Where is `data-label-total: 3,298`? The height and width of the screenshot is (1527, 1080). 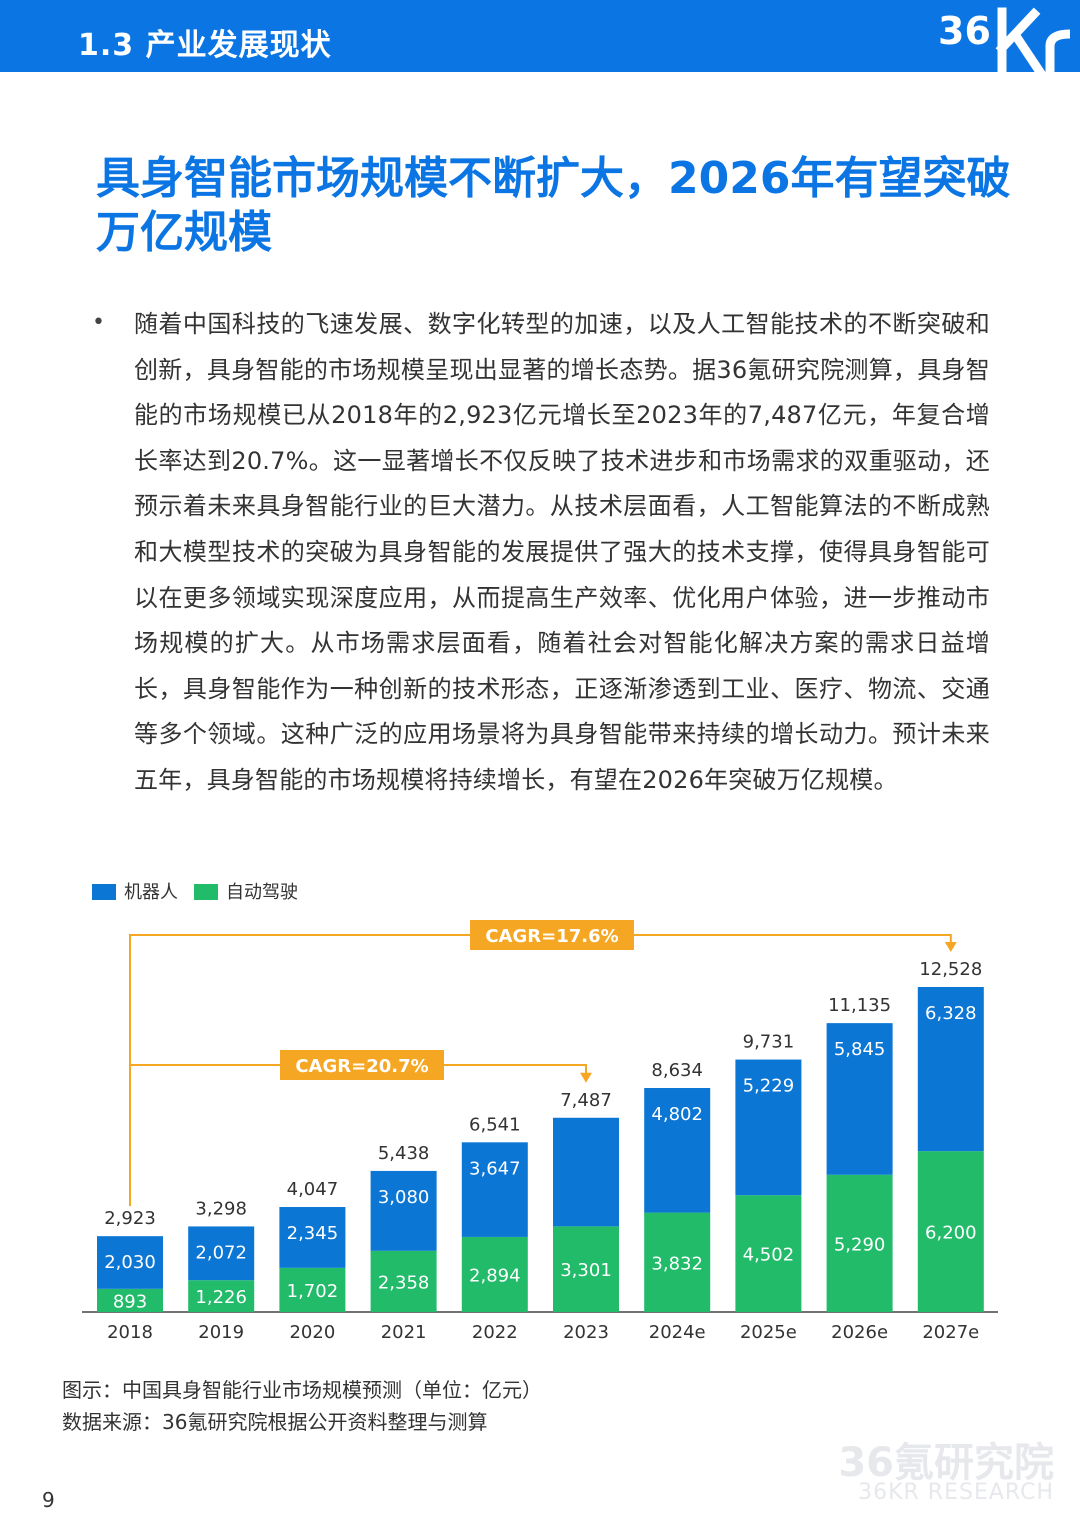 data-label-total: 3,298 is located at coordinates (221, 1208).